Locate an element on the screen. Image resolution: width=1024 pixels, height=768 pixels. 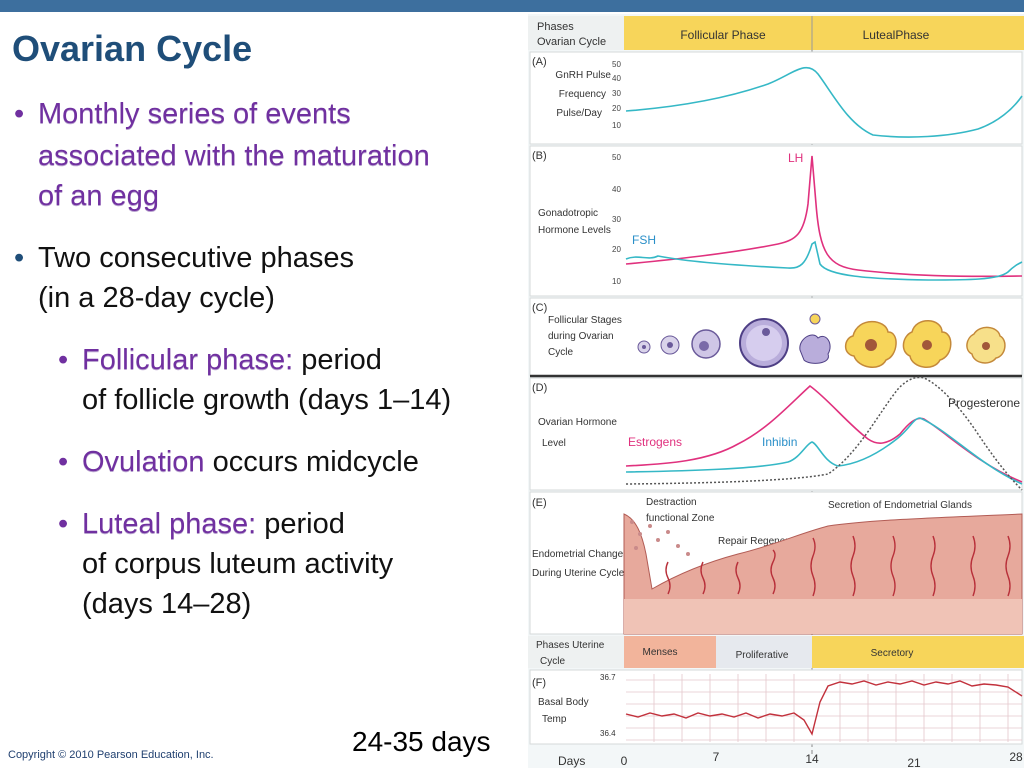
sub-bullet-ovulation: Ovulation occurs midcycle is located at coordinates (250, 462).